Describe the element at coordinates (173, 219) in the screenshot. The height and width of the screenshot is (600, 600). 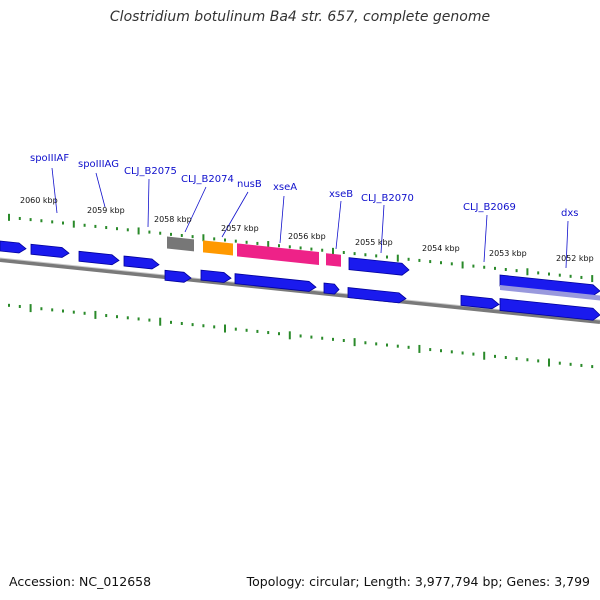
I see `kbp-tick-label: 2058 kbp` at that location.